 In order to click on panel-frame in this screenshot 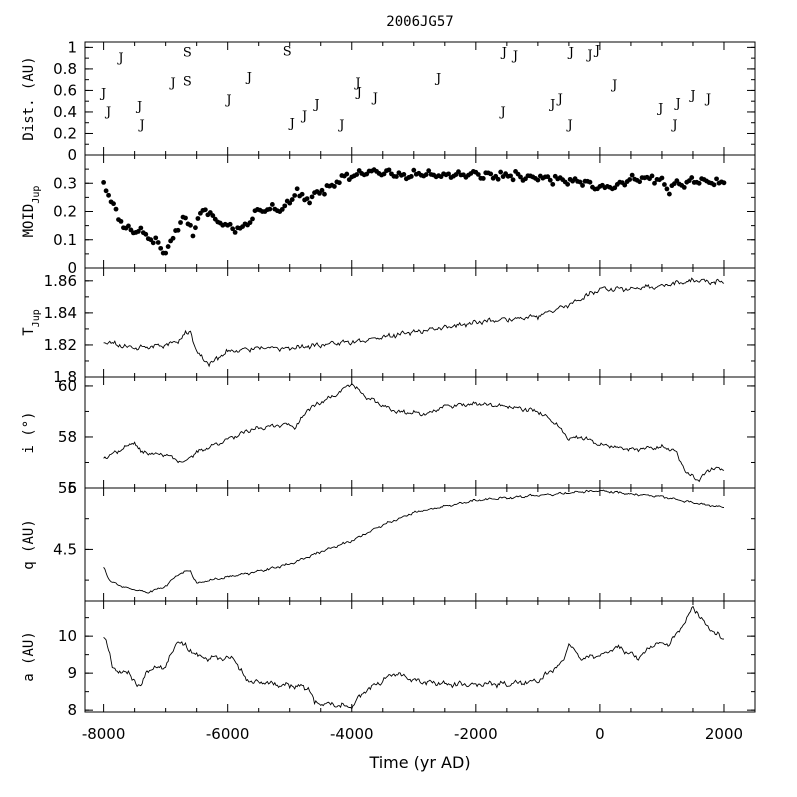, I will do `click(420, 432)`.